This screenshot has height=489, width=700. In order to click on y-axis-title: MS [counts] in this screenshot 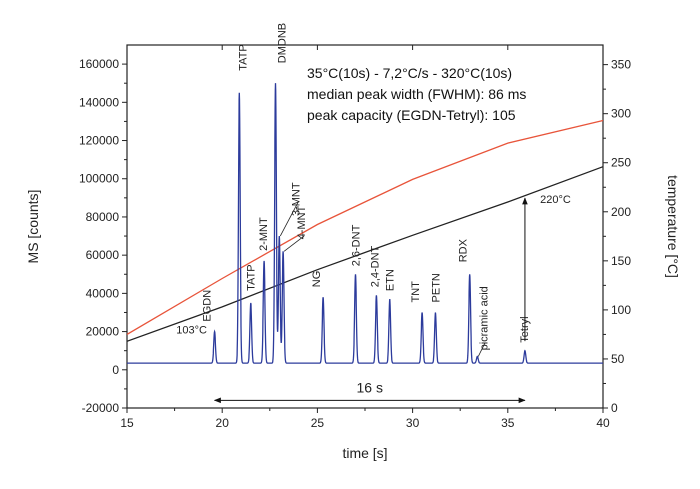, I will do `click(33, 227)`.